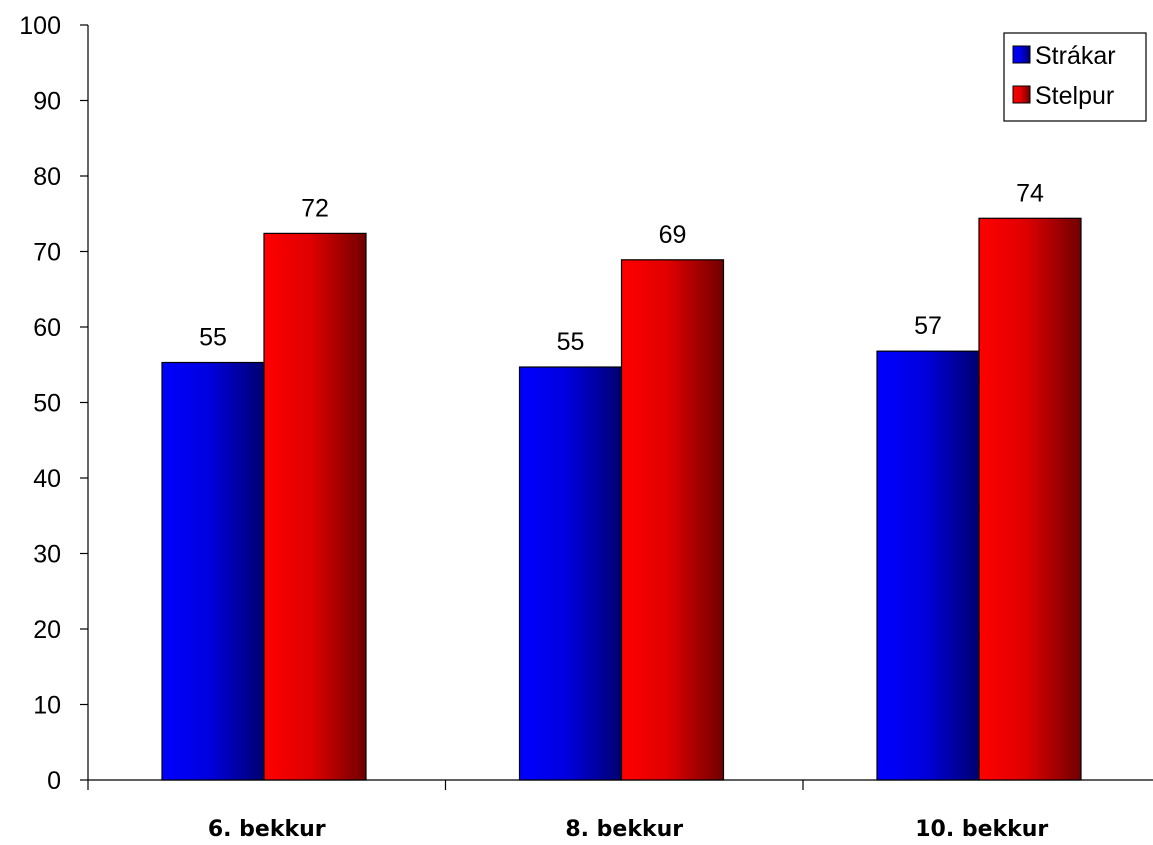 This screenshot has height=845, width=1153. What do you see at coordinates (1075, 56) in the screenshot?
I see `legend-label: Strákar` at bounding box center [1075, 56].